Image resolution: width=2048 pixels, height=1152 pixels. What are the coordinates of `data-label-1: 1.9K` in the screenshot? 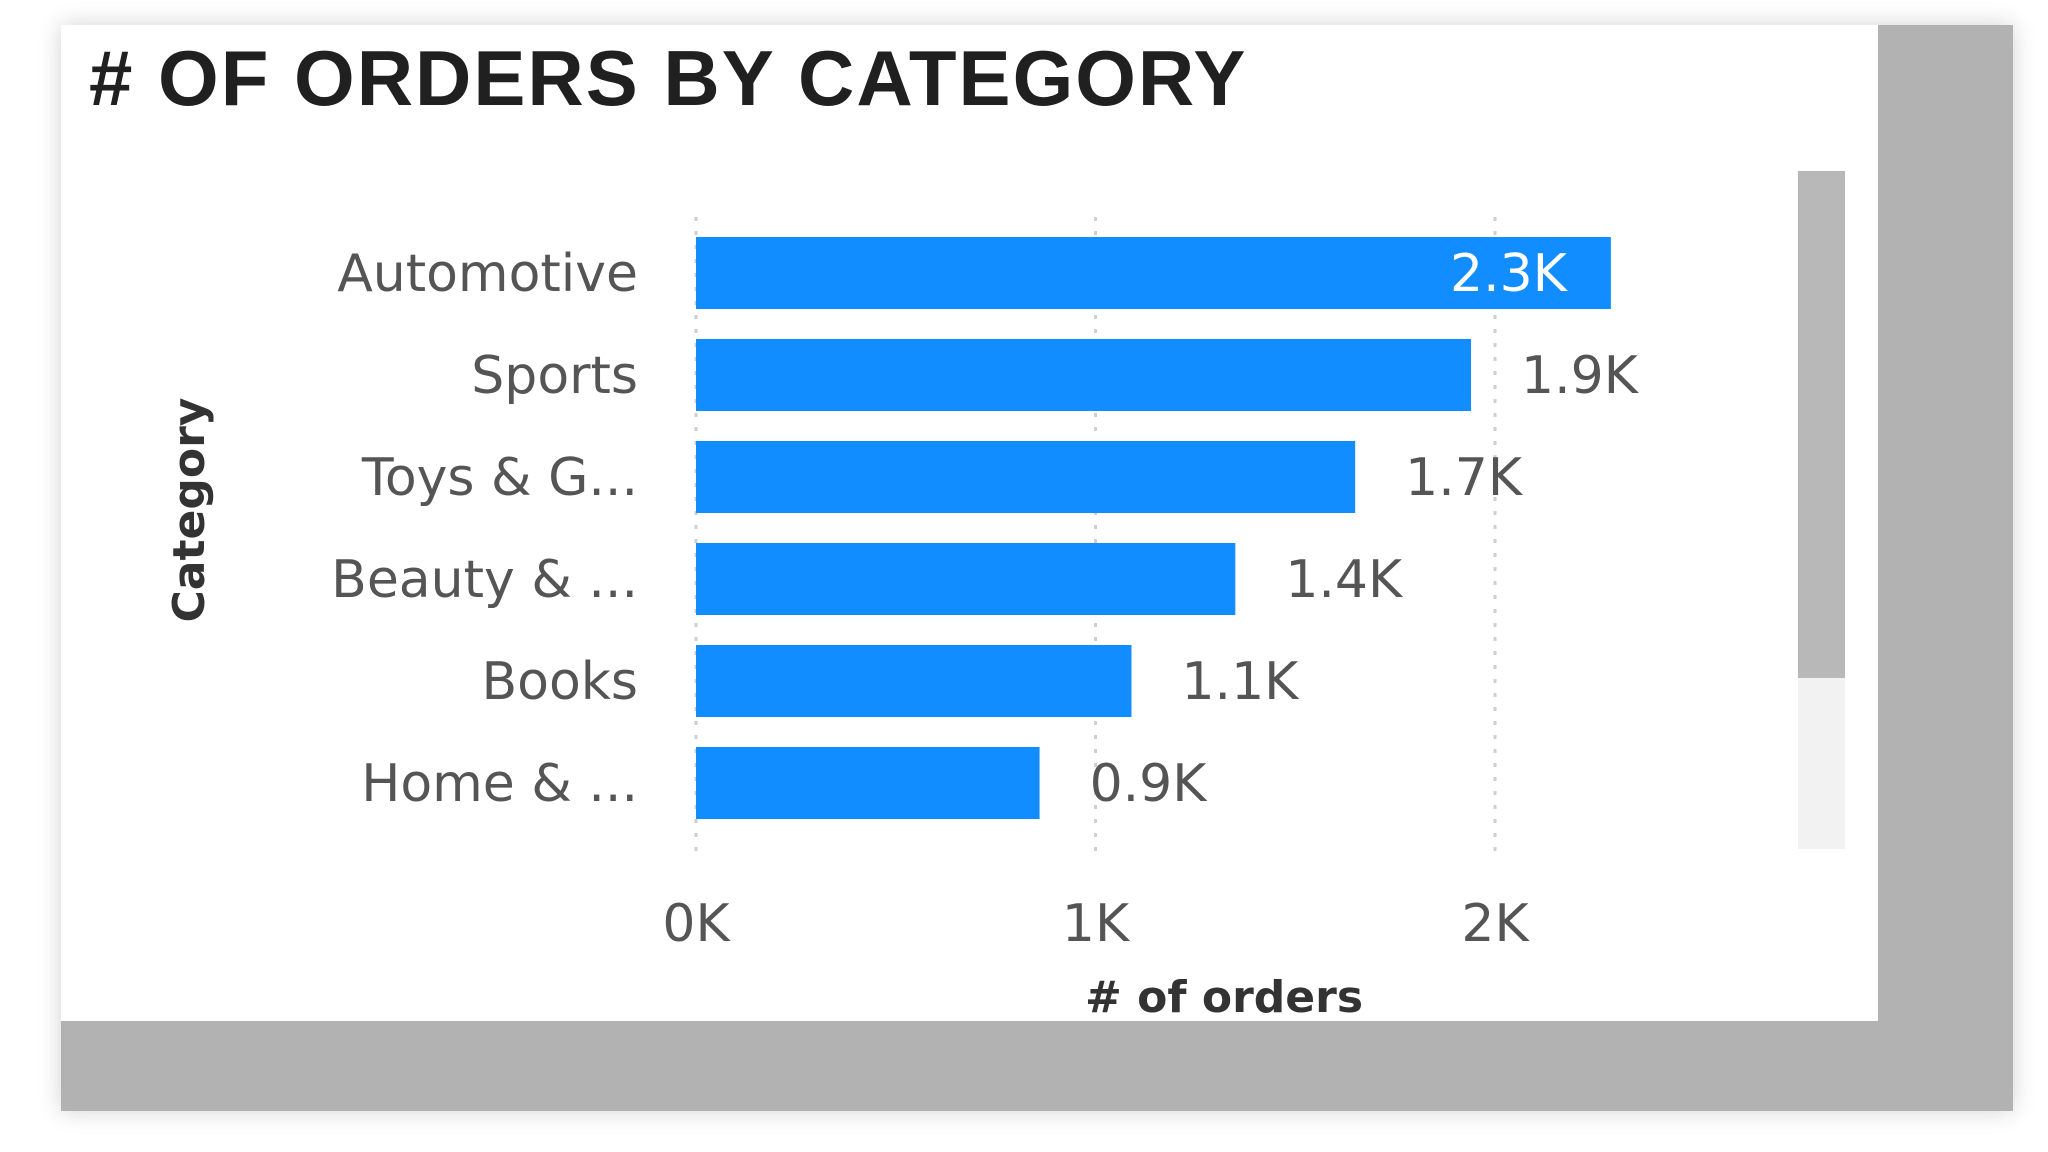 It's located at (1580, 376).